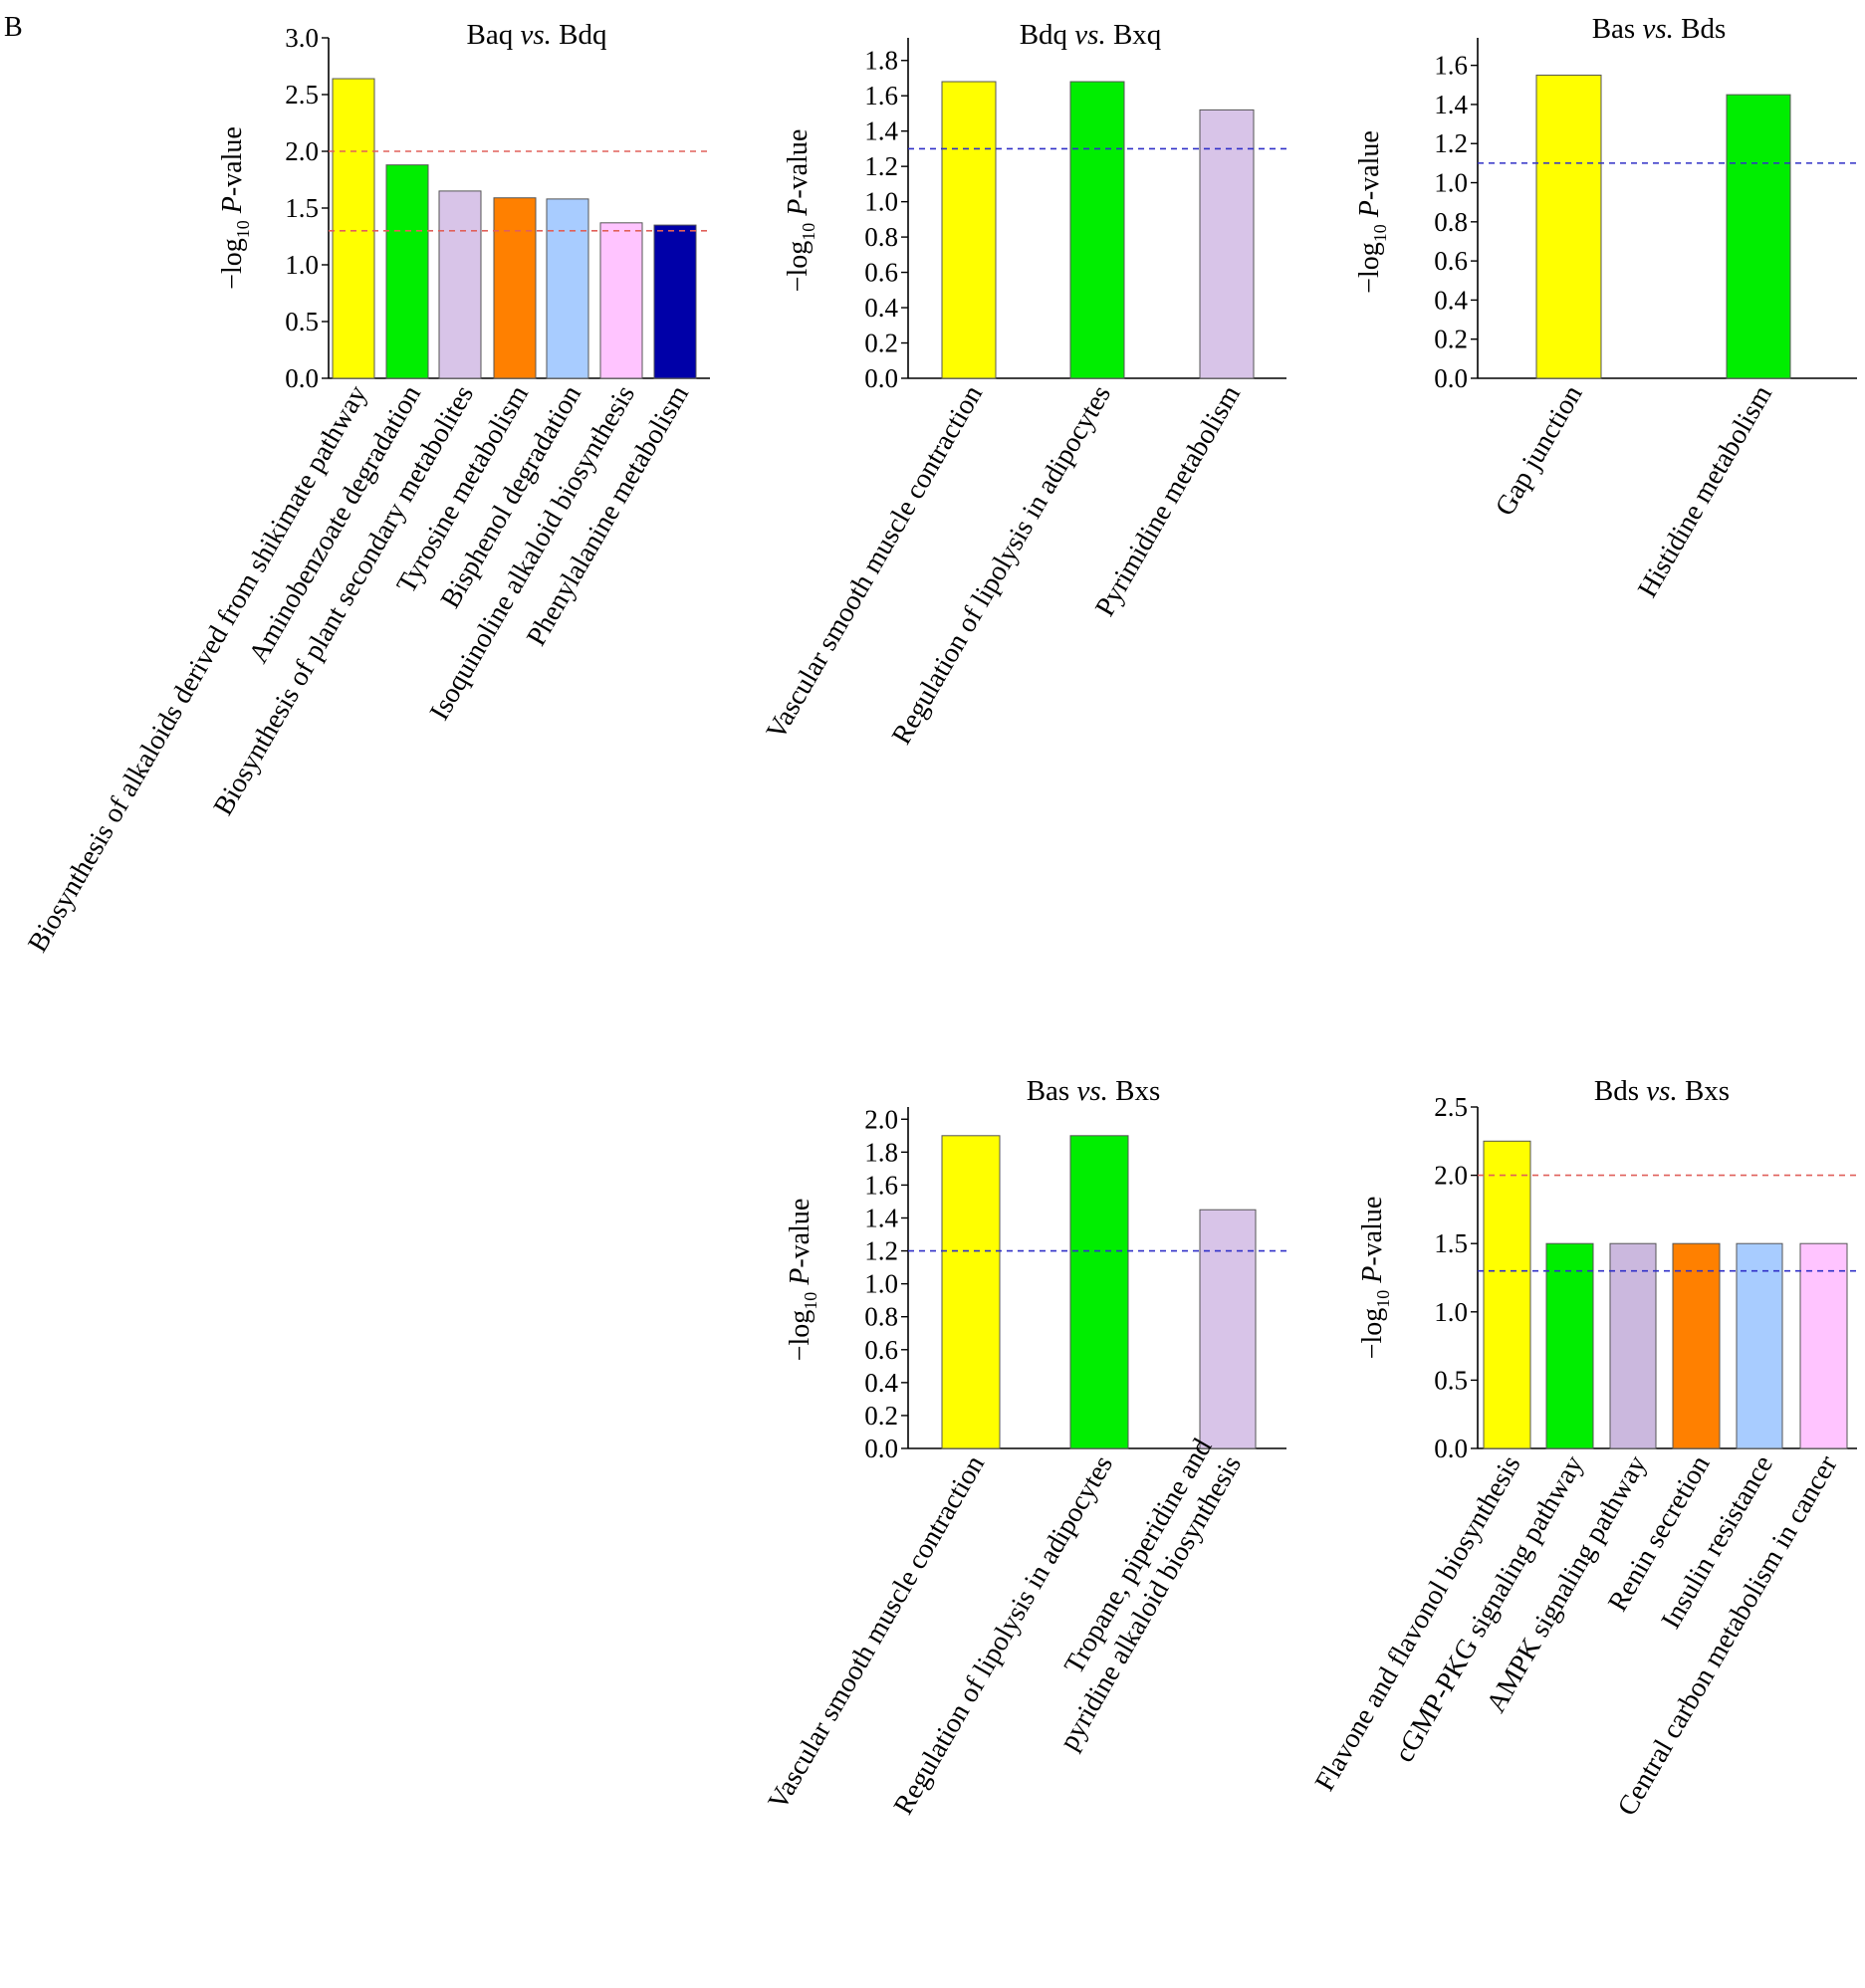 This screenshot has width=1865, height=1988. I want to click on title-right-group: Bdq, so click(579, 35).